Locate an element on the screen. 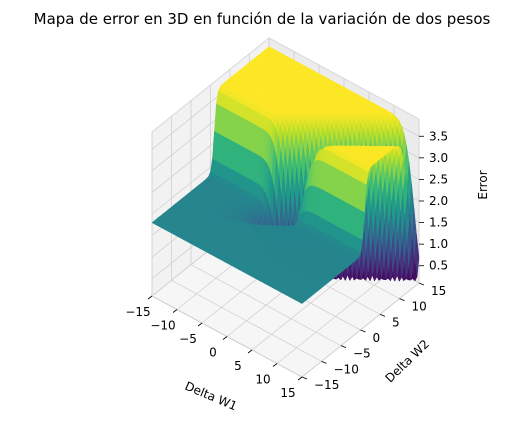  surface-patch is located at coordinates (302, 302).